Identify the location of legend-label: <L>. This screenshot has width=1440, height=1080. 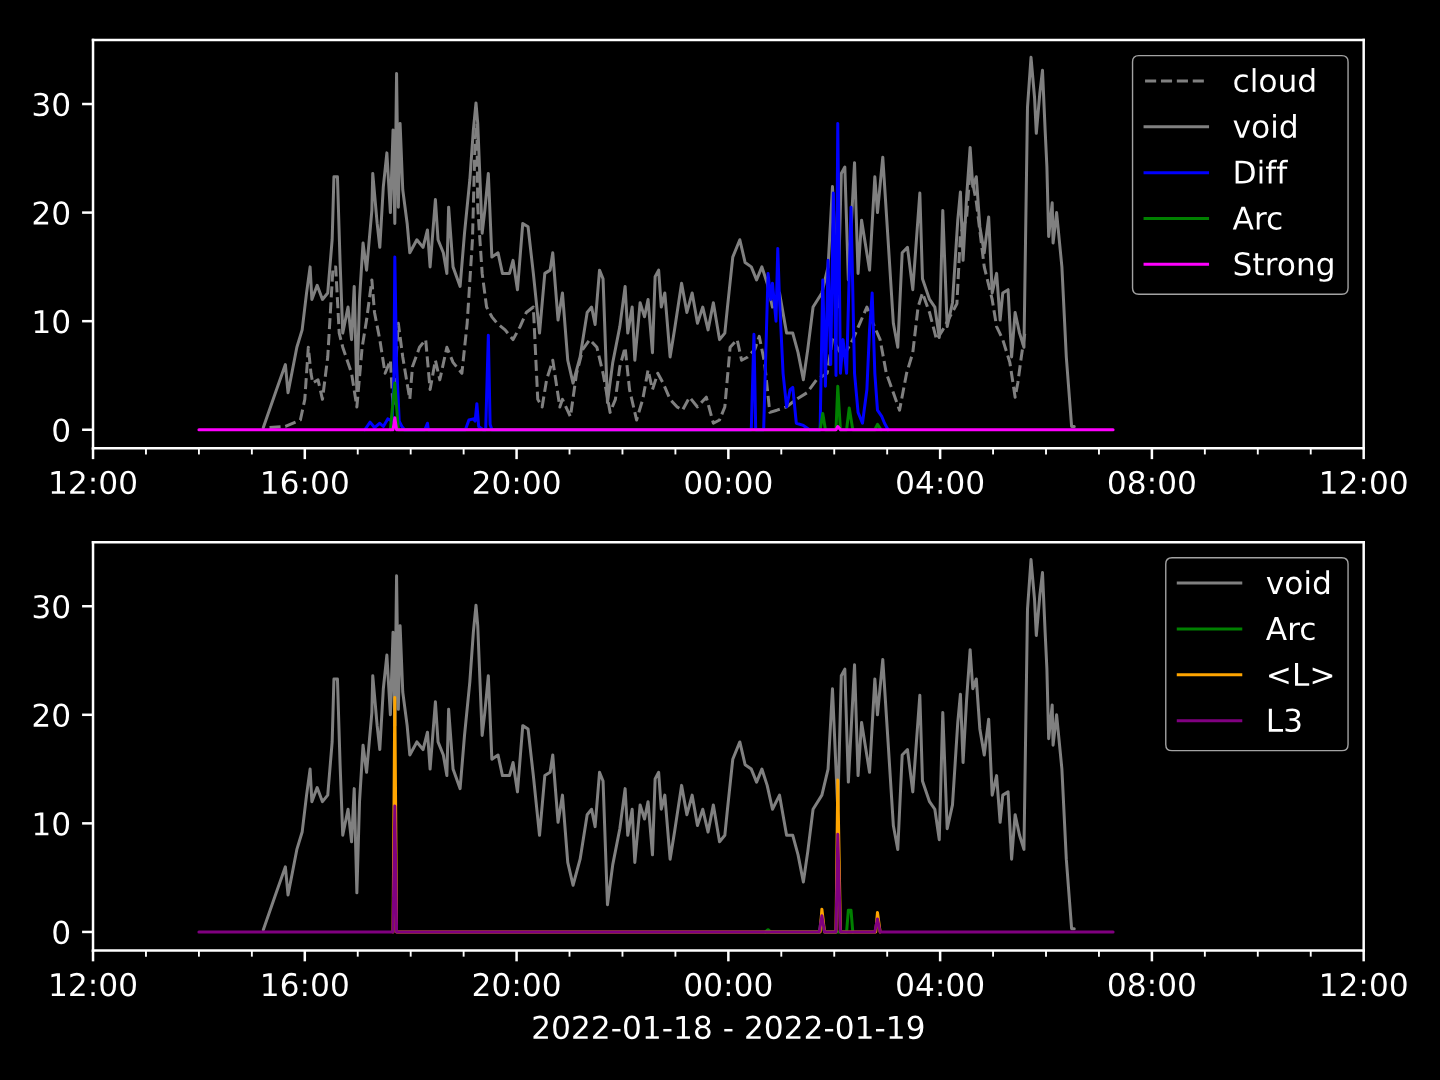
(1301, 674).